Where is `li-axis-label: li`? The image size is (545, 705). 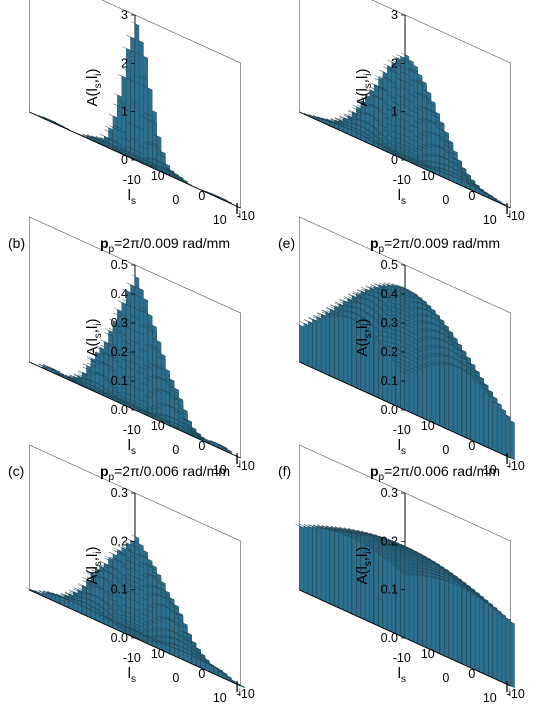 li-axis-label: li is located at coordinates (238, 211).